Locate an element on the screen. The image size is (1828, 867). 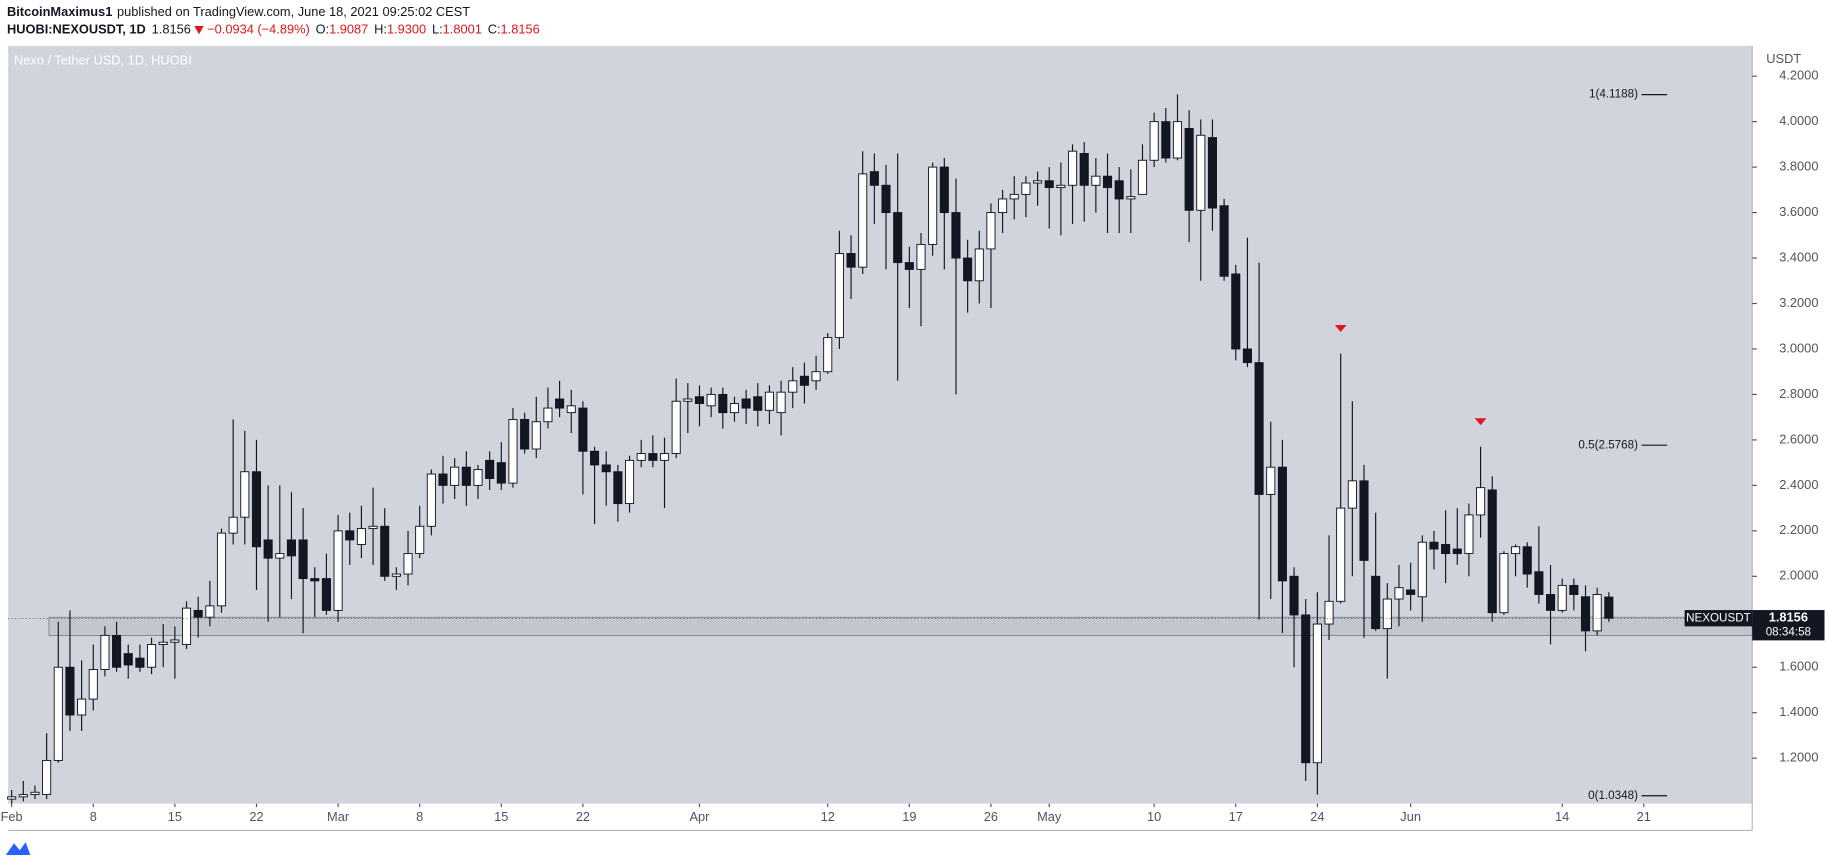
unit-label: USDT is located at coordinates (1783, 58).